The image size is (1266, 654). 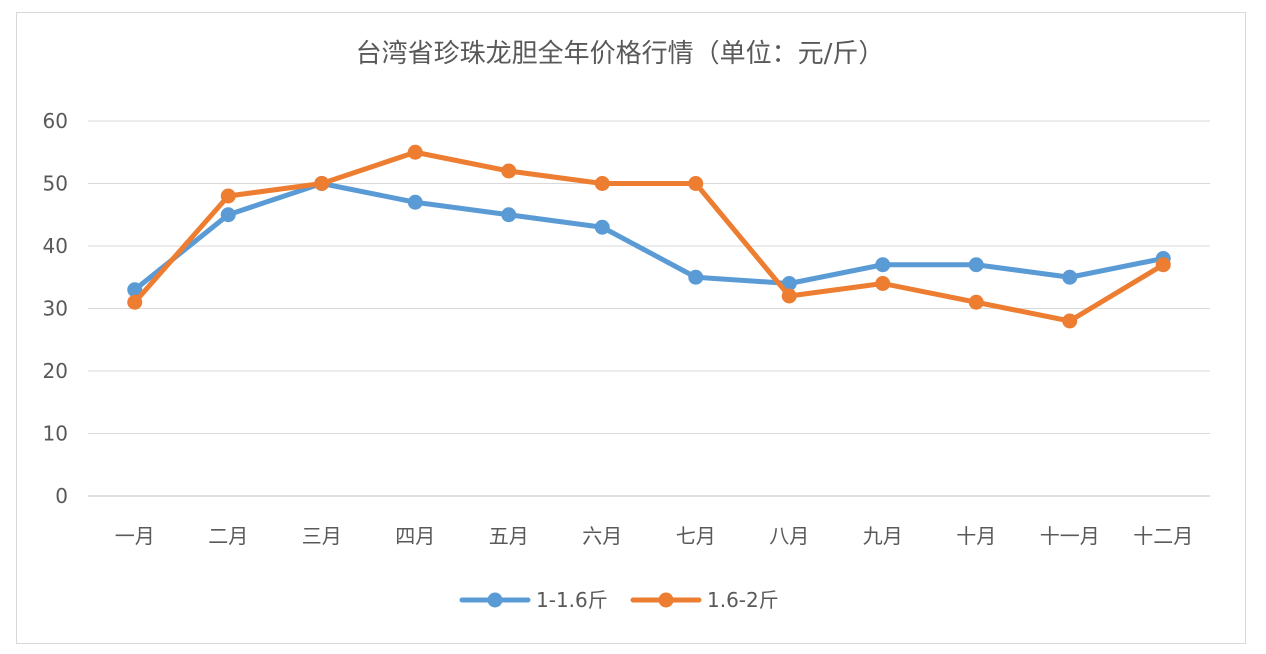 I want to click on y-tick-label: 30, so click(x=55, y=309).